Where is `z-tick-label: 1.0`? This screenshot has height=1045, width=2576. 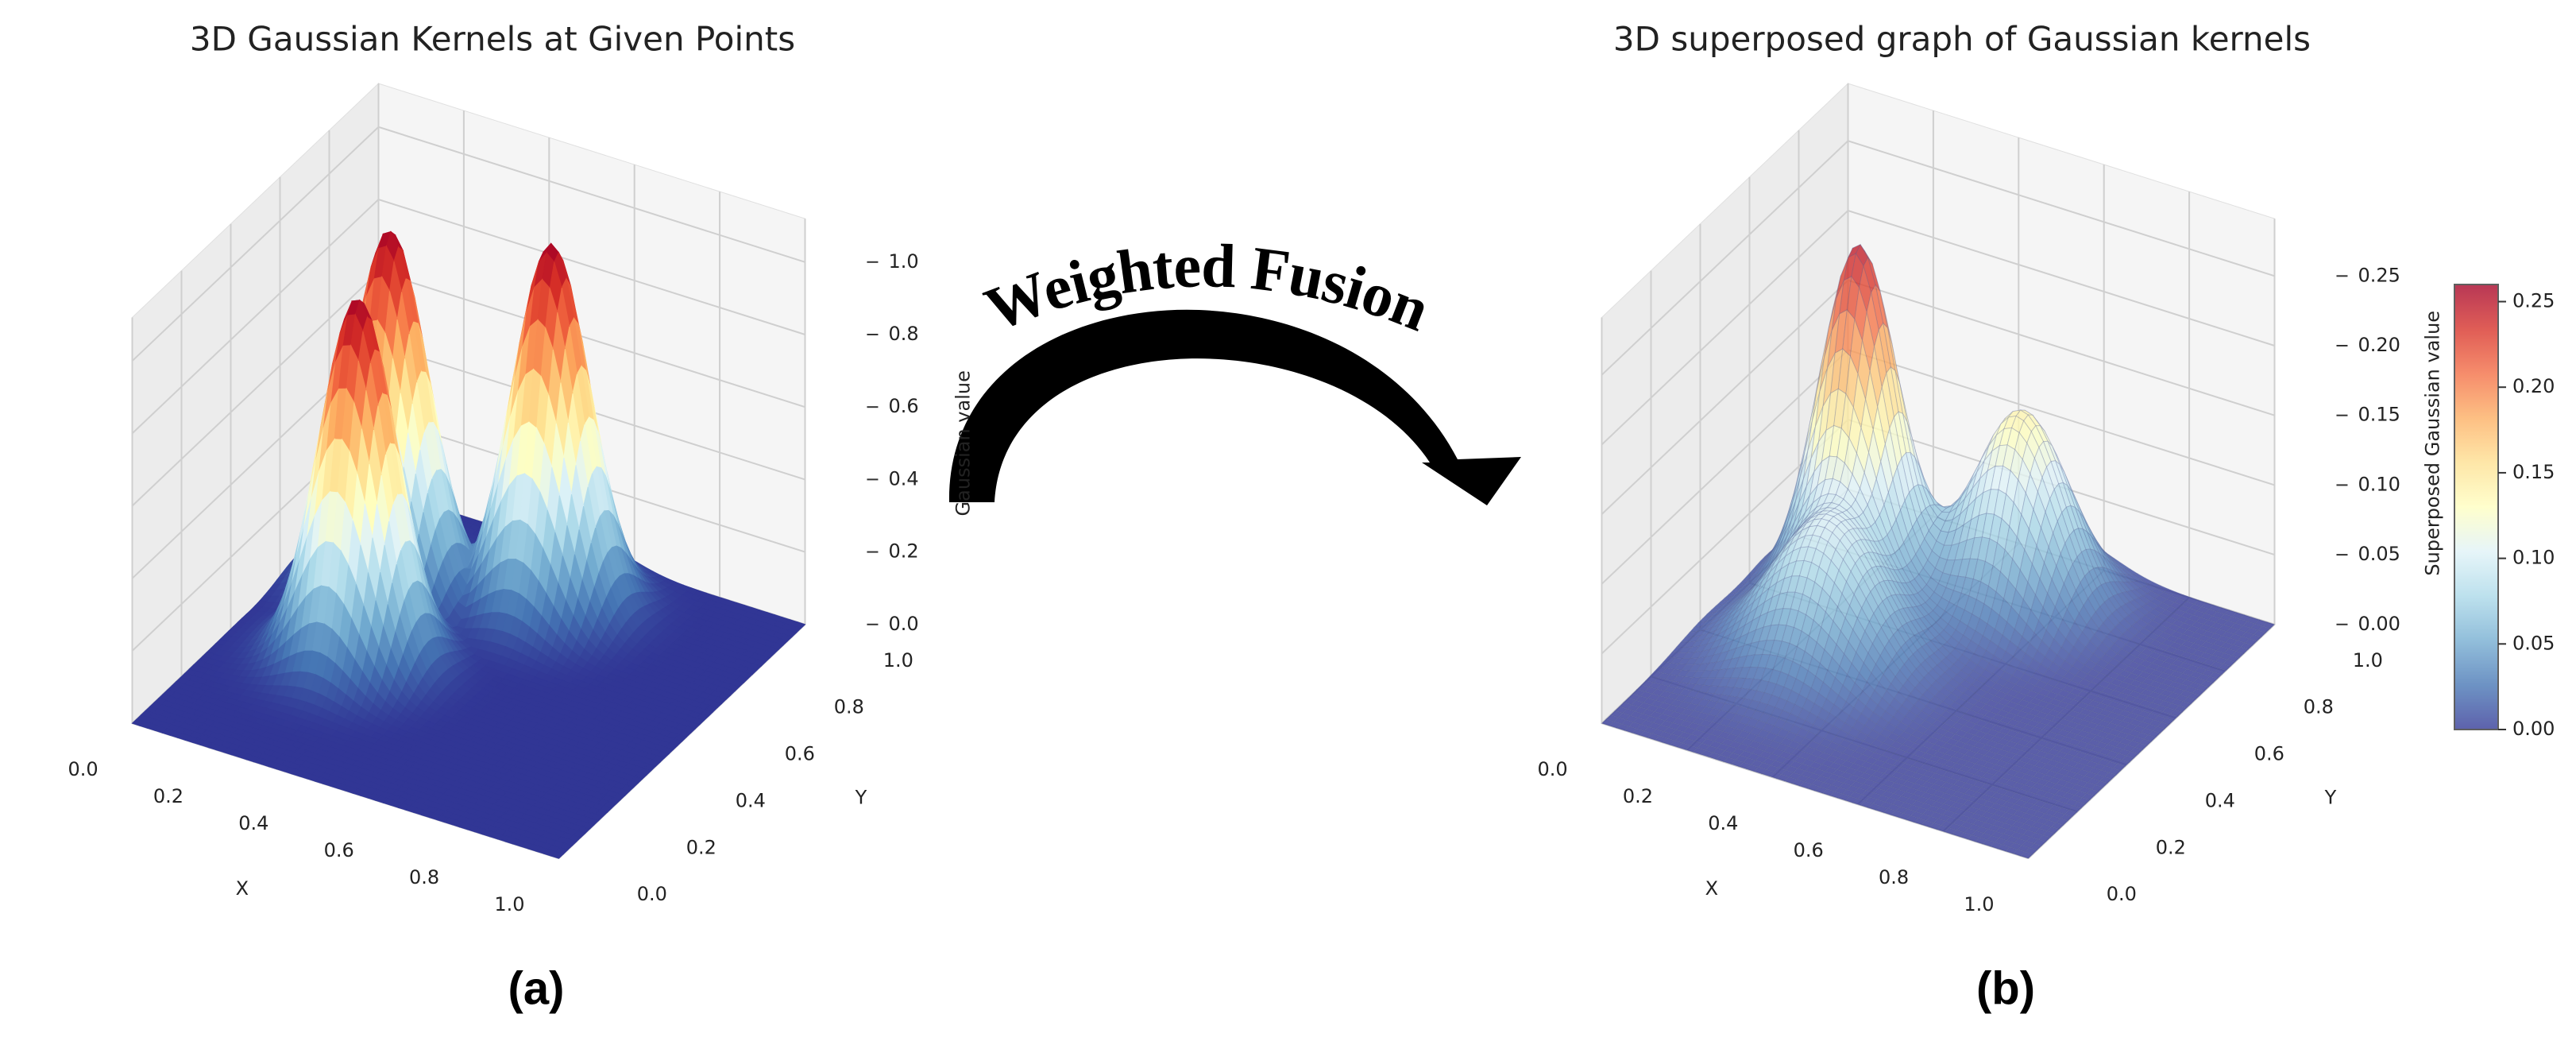
z-tick-label: 1.0 is located at coordinates (903, 261).